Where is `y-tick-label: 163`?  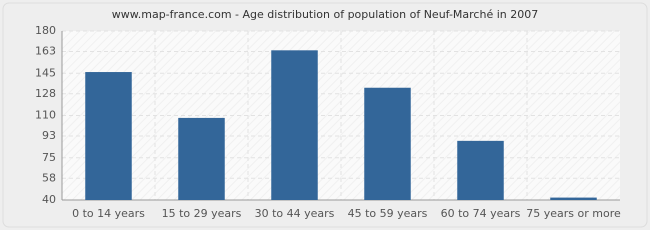
y-tick-label: 163 is located at coordinates (45, 51).